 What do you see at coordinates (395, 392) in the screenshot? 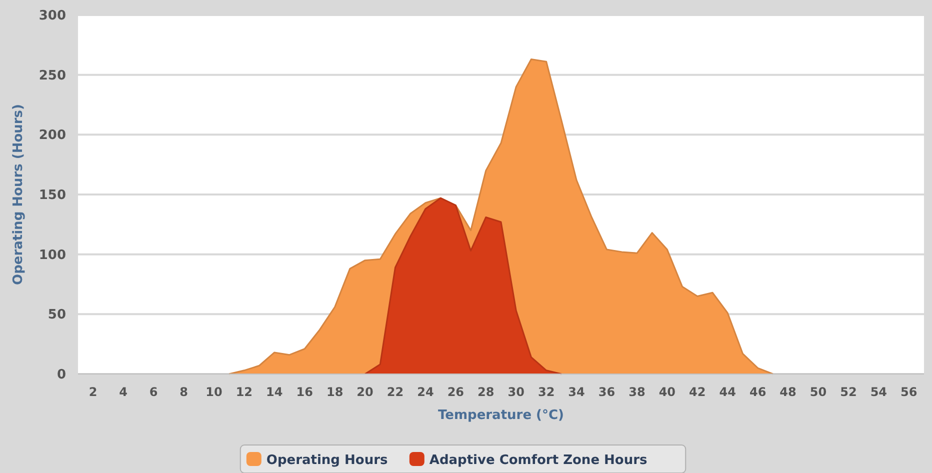
I see `x-tick-label: 22` at bounding box center [395, 392].